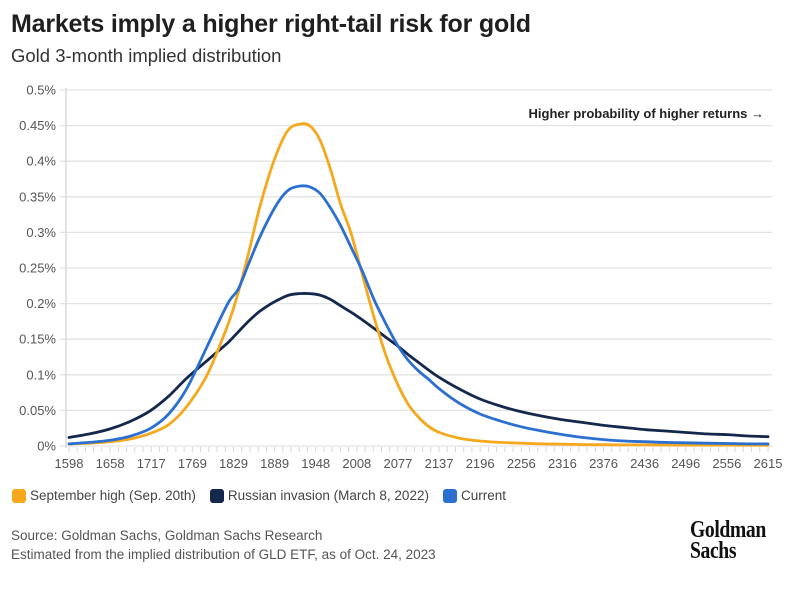  Describe the element at coordinates (685, 463) in the screenshot. I see `x-tick-label: 2496` at that location.